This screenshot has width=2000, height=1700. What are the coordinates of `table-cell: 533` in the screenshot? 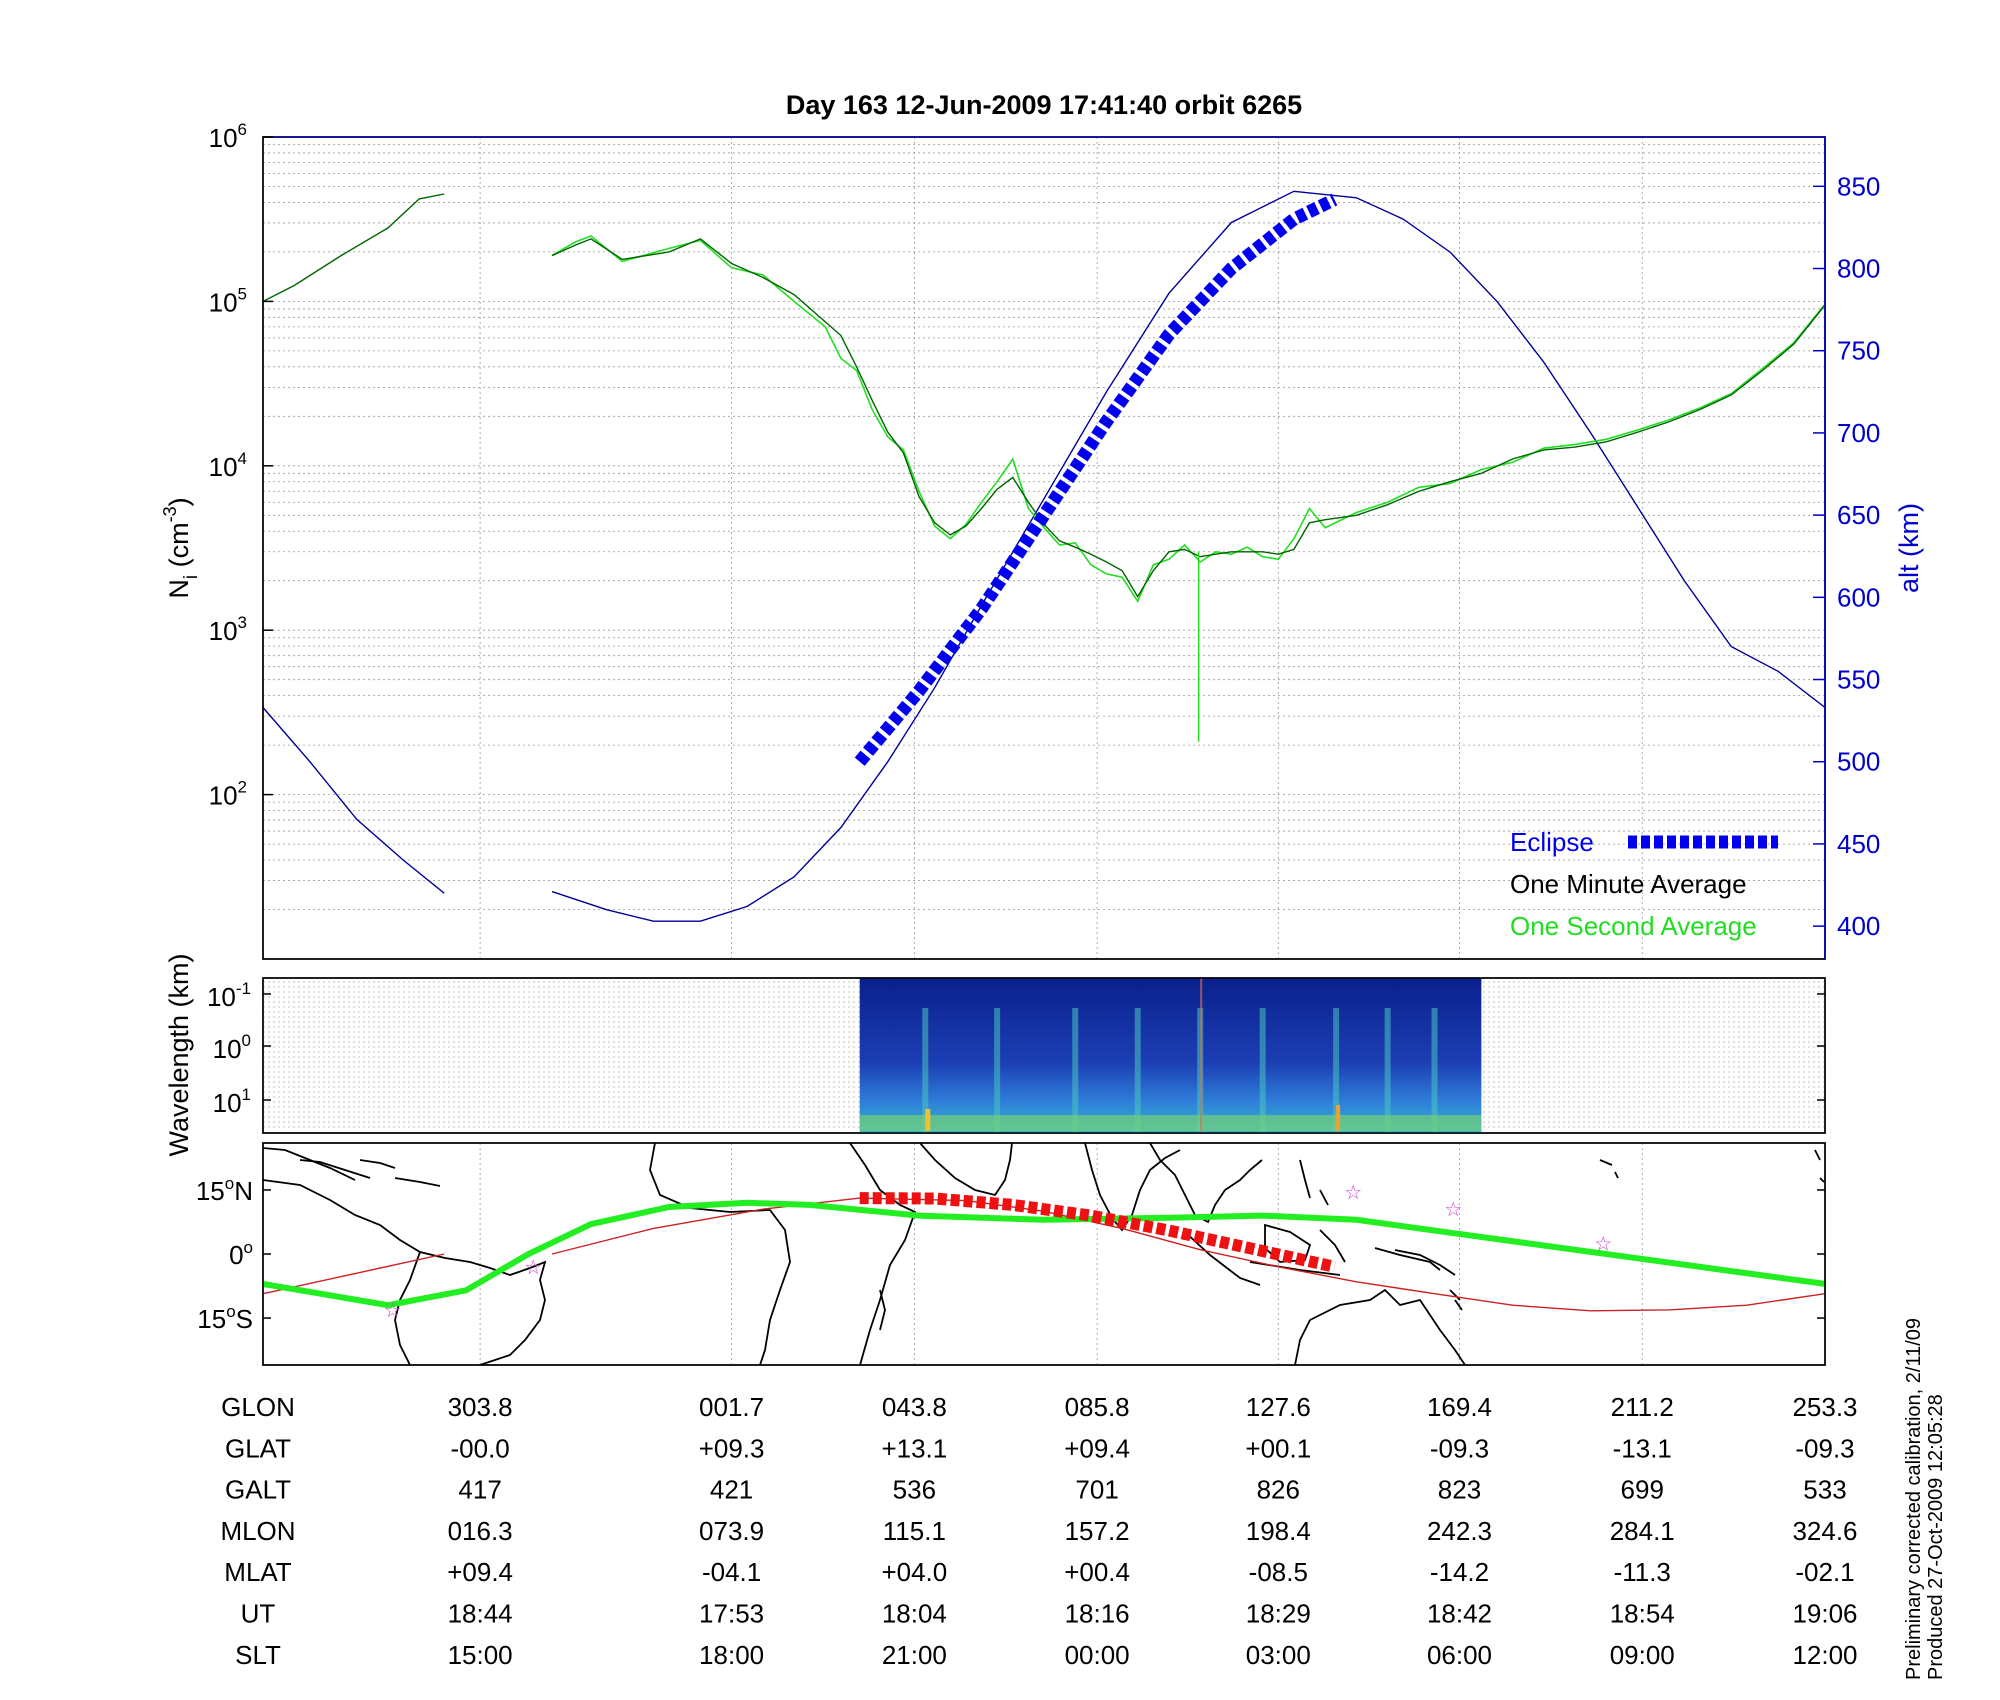 It's located at (1824, 1490).